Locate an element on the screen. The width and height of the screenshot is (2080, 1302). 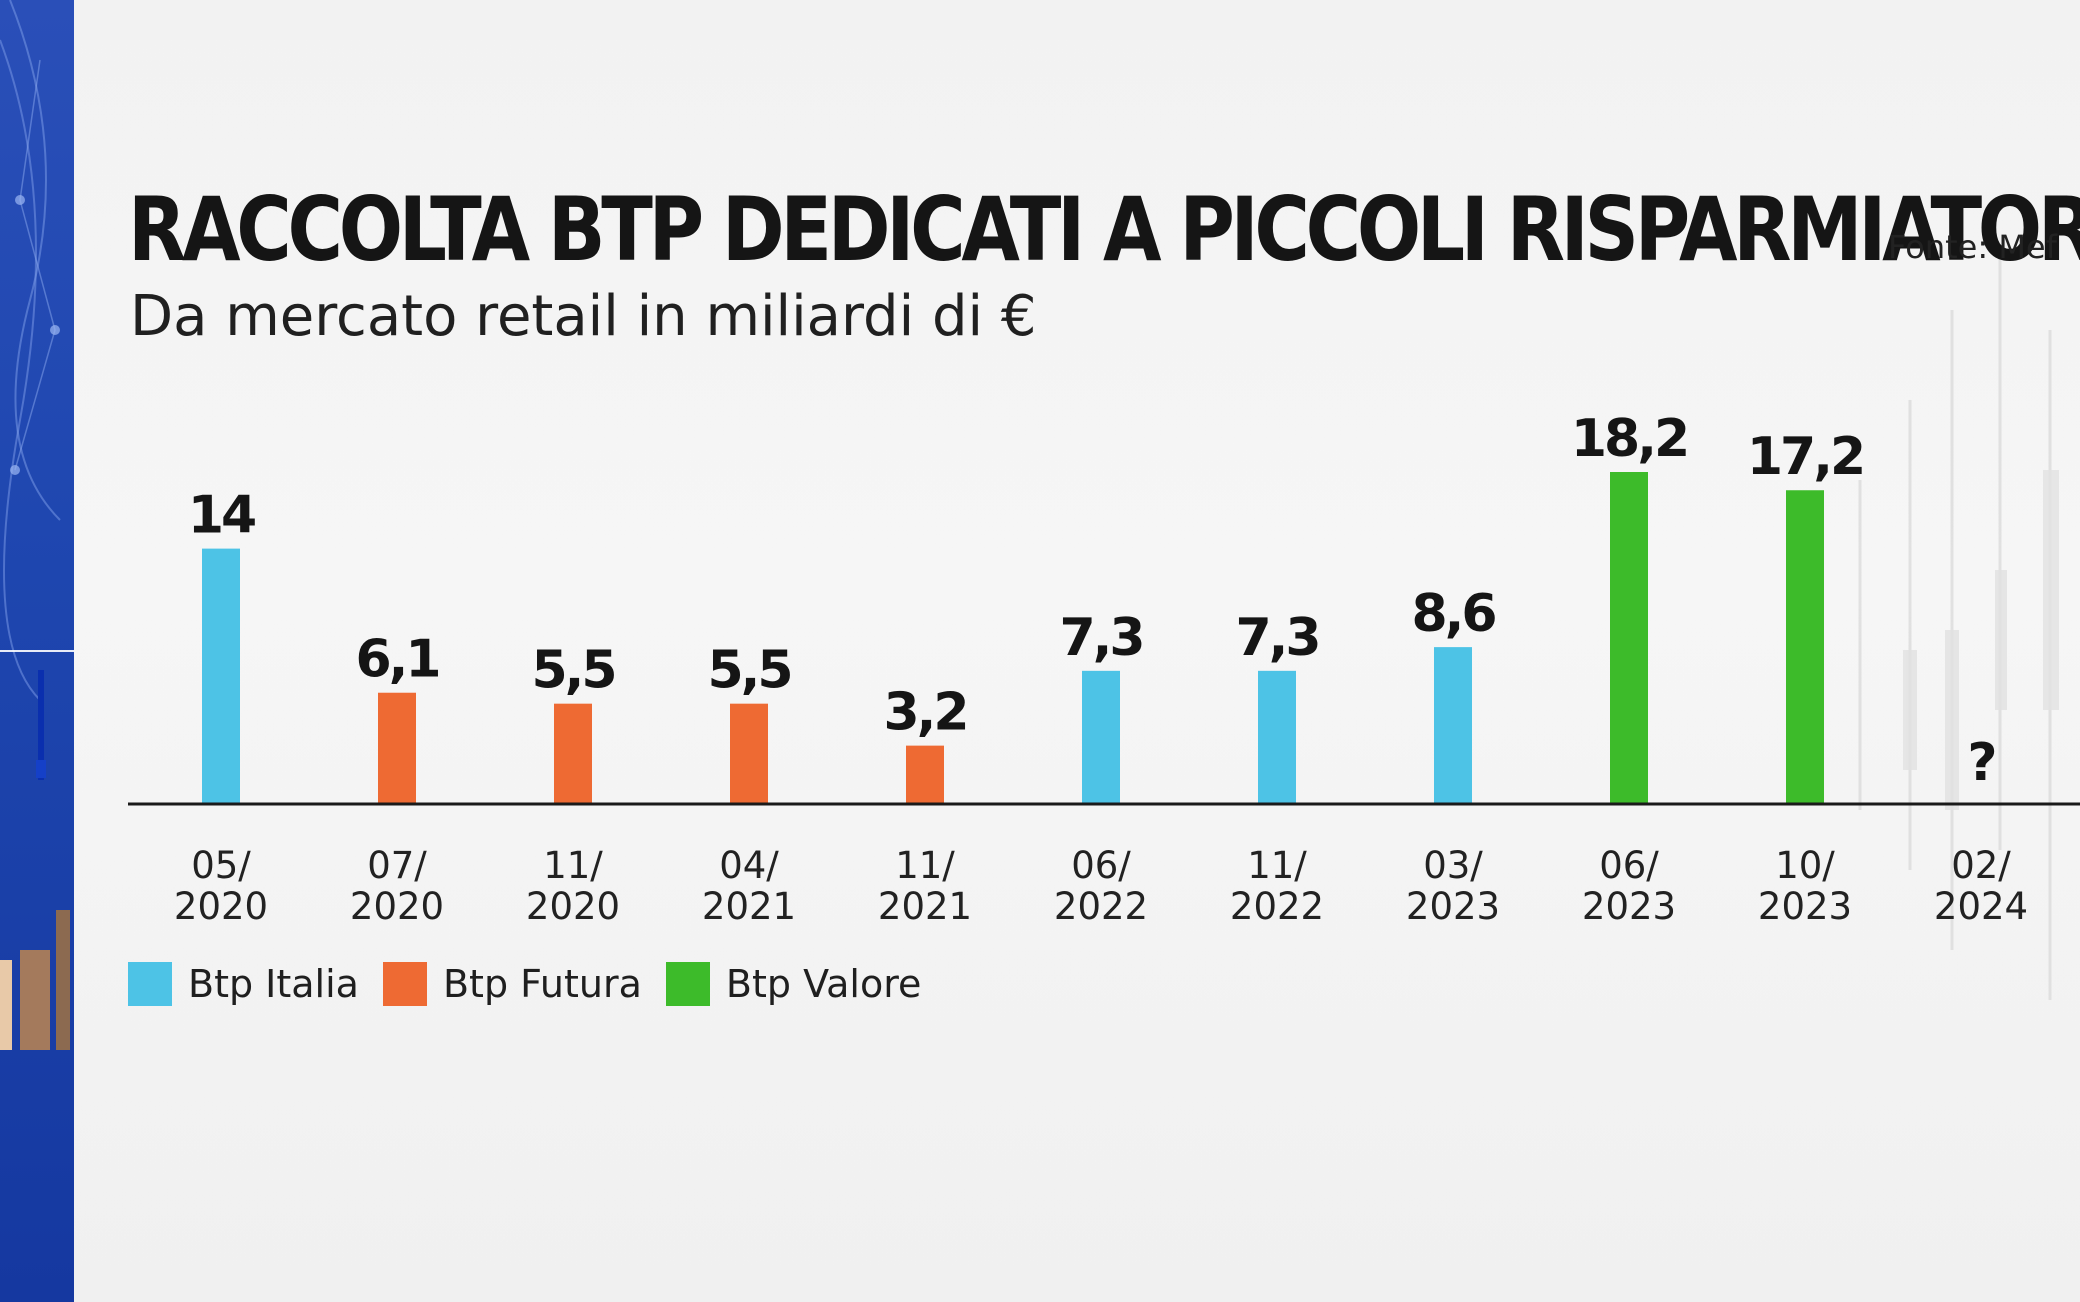
bar-06-2023 is located at coordinates (1629, 638).